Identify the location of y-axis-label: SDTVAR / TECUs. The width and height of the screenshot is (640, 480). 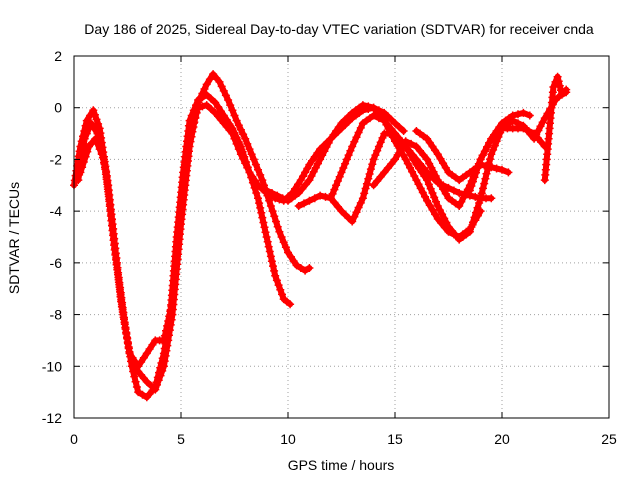
(14, 238).